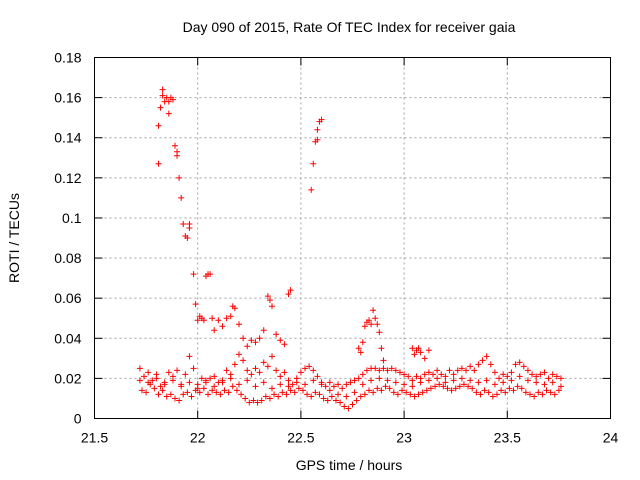 This screenshot has width=640, height=480. What do you see at coordinates (94, 438) in the screenshot?
I see `x-tick-label: 21.5` at bounding box center [94, 438].